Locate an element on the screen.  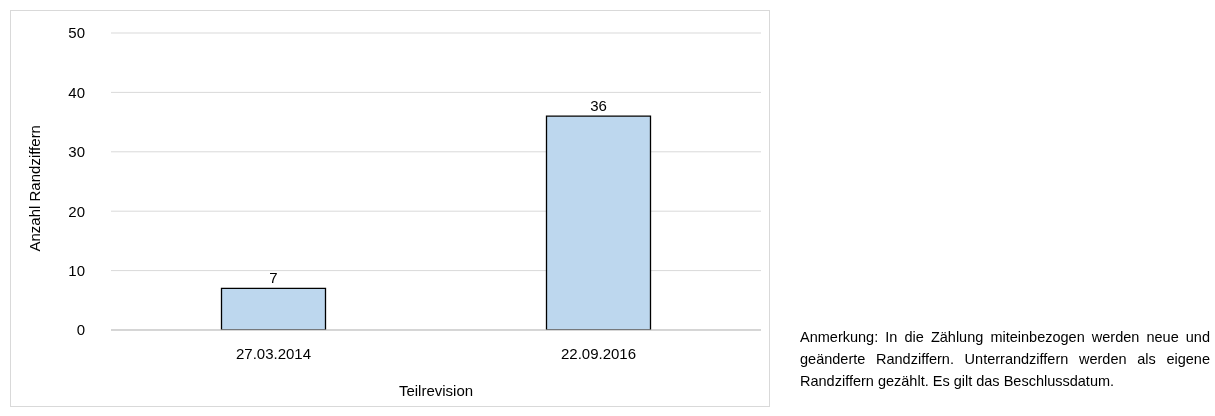
y-tick-label: 20 is located at coordinates (76, 211).